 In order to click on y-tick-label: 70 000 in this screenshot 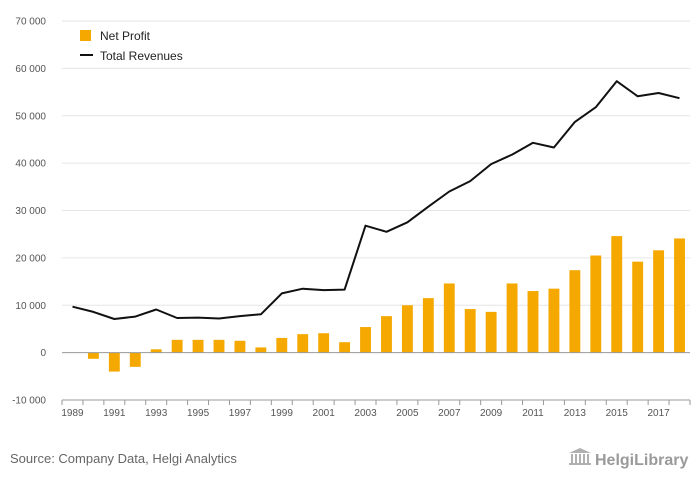, I will do `click(30, 22)`.